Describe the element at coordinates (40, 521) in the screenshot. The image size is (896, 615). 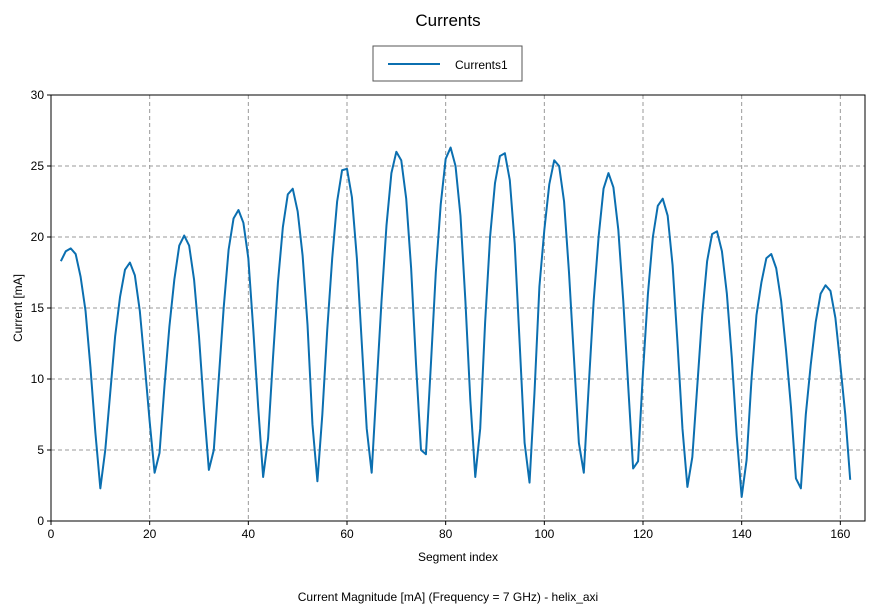
I see `y-tick-label: 0` at that location.